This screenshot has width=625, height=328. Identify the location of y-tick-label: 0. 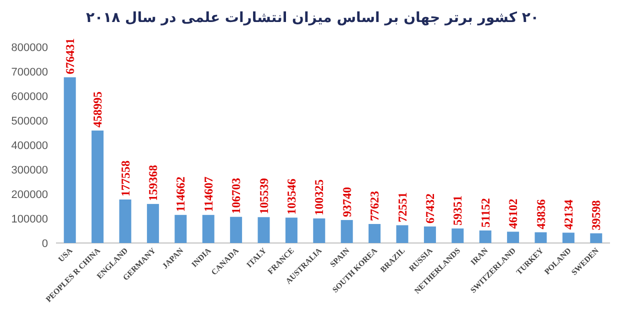
(45, 244).